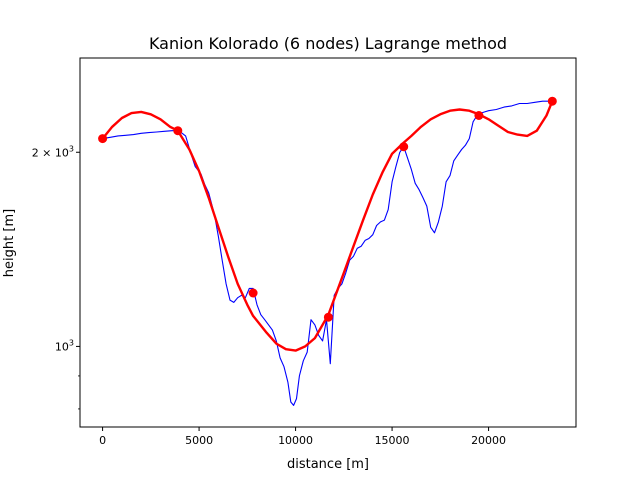 The height and width of the screenshot is (480, 640). I want to click on x-tick-label-0: 0, so click(102, 440).